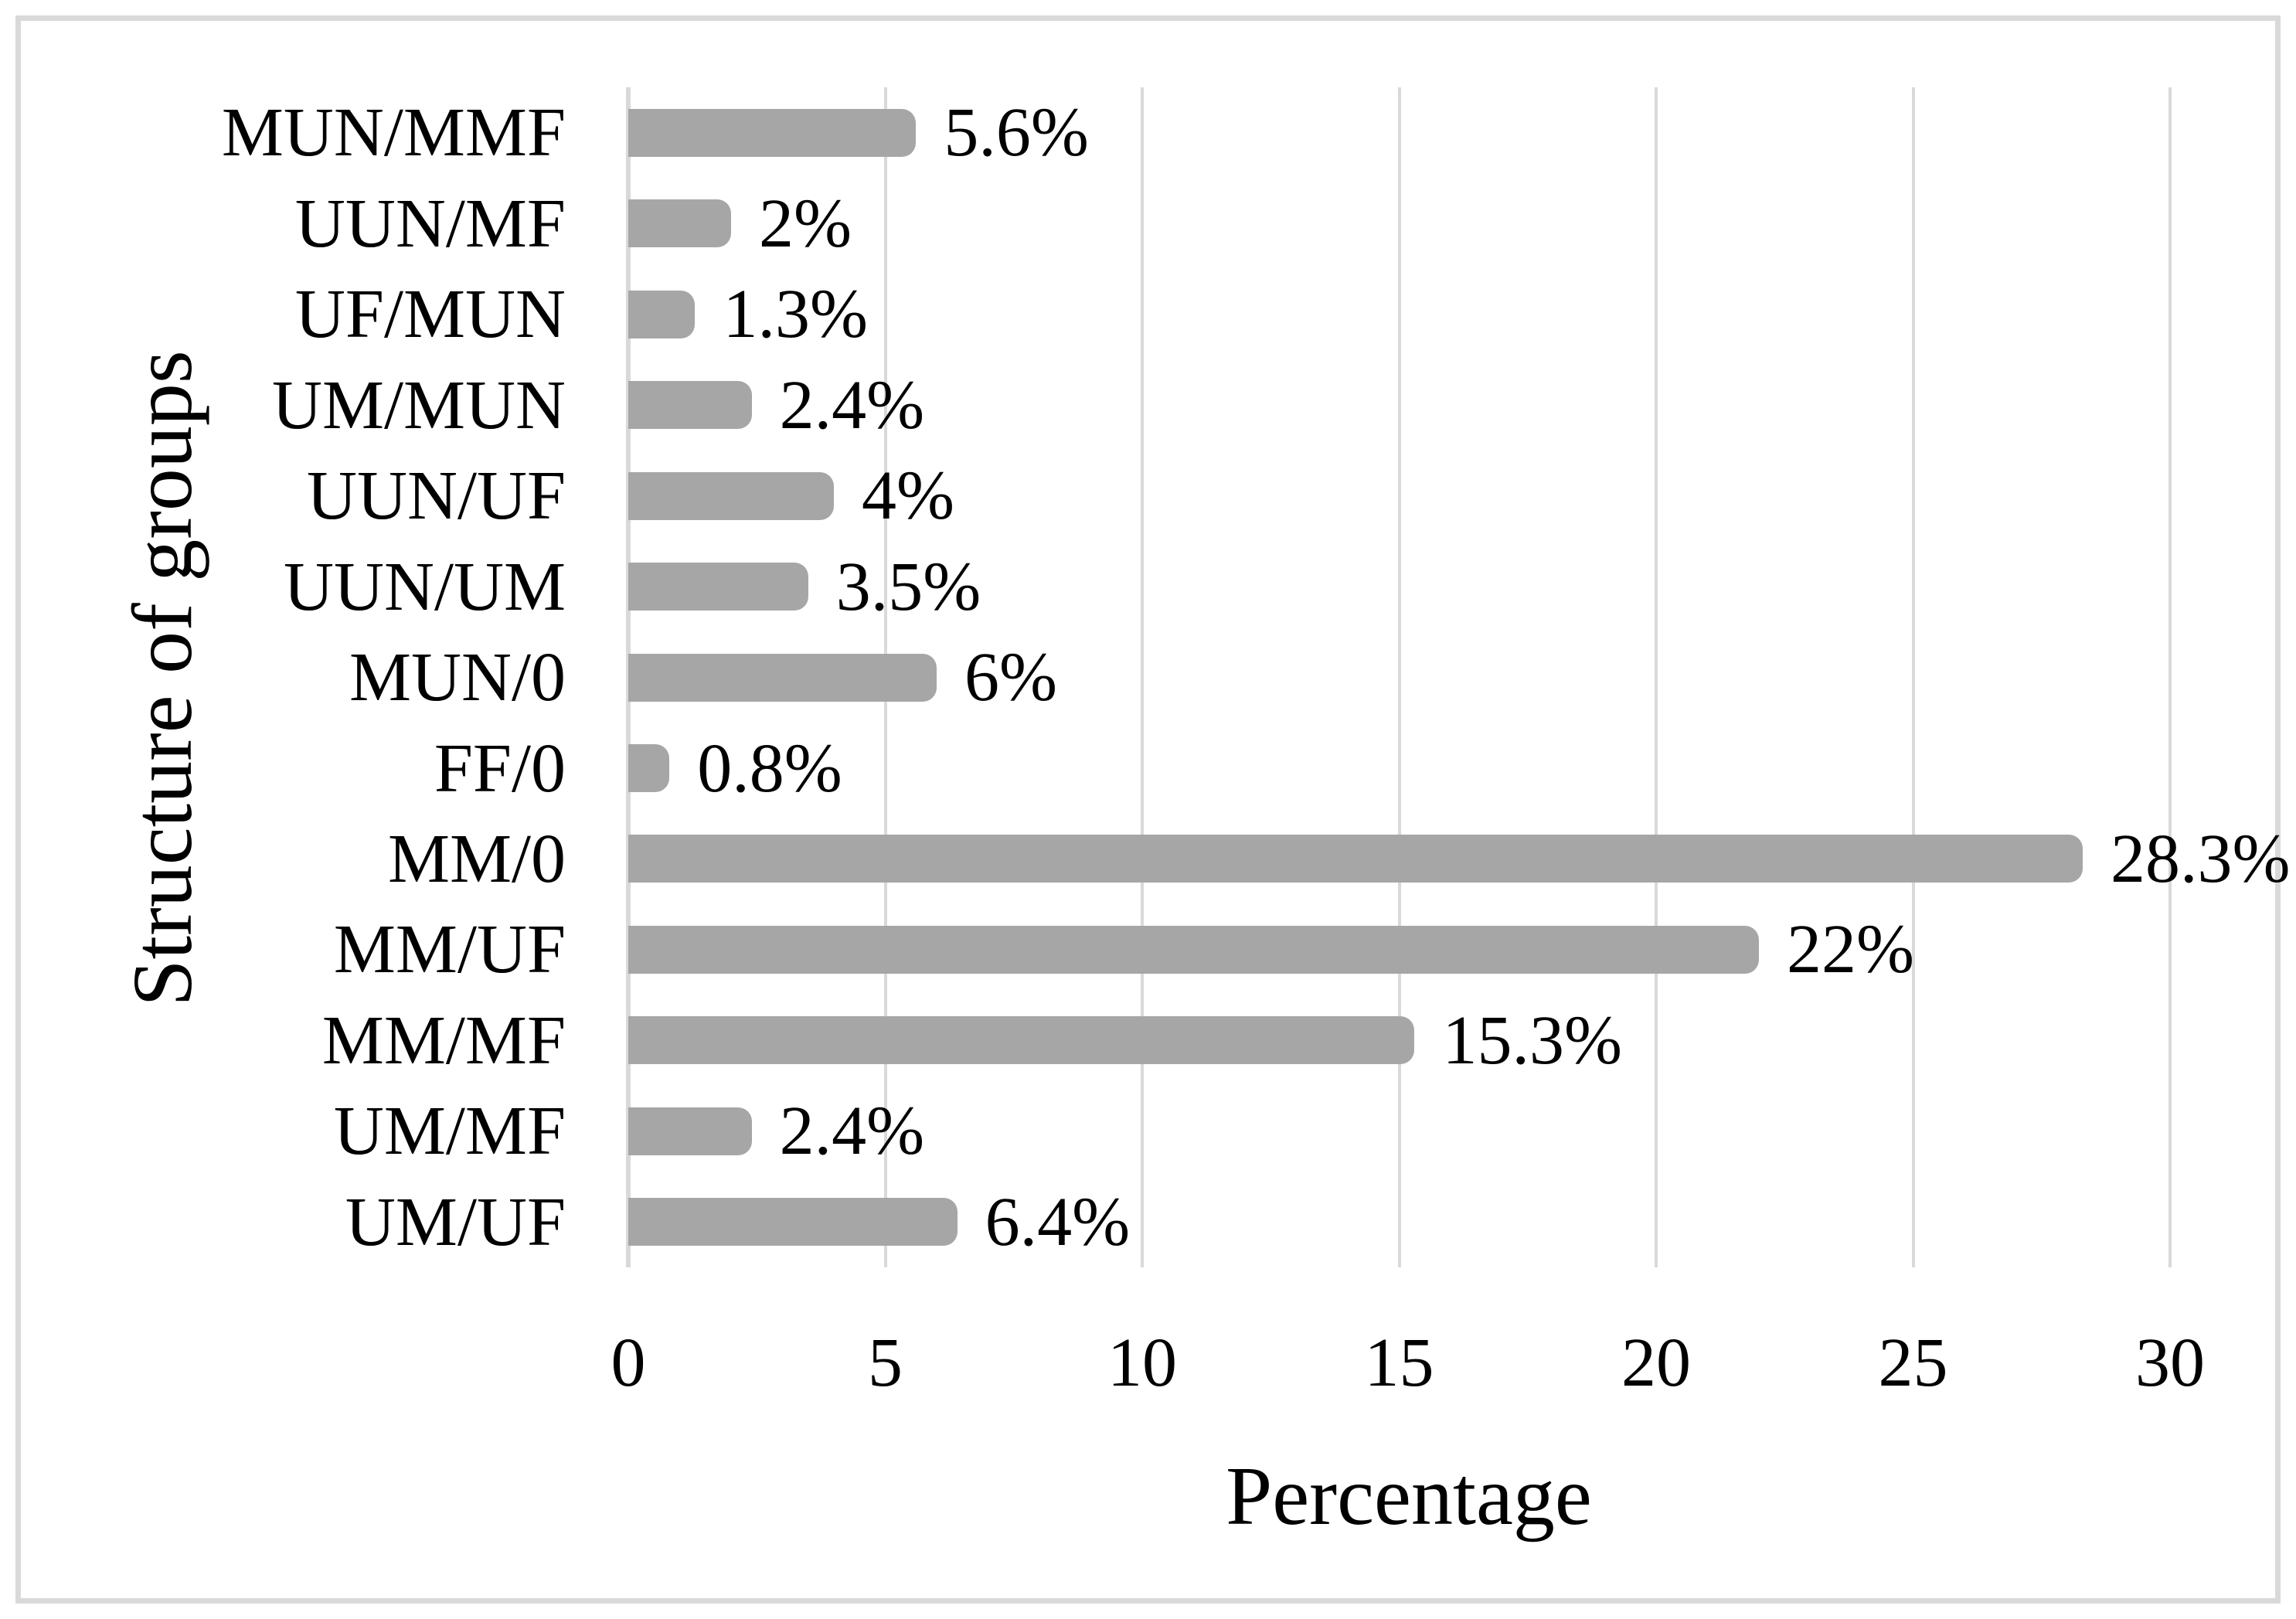 The width and height of the screenshot is (2296, 1619). I want to click on value-label: 4%, so click(908, 496).